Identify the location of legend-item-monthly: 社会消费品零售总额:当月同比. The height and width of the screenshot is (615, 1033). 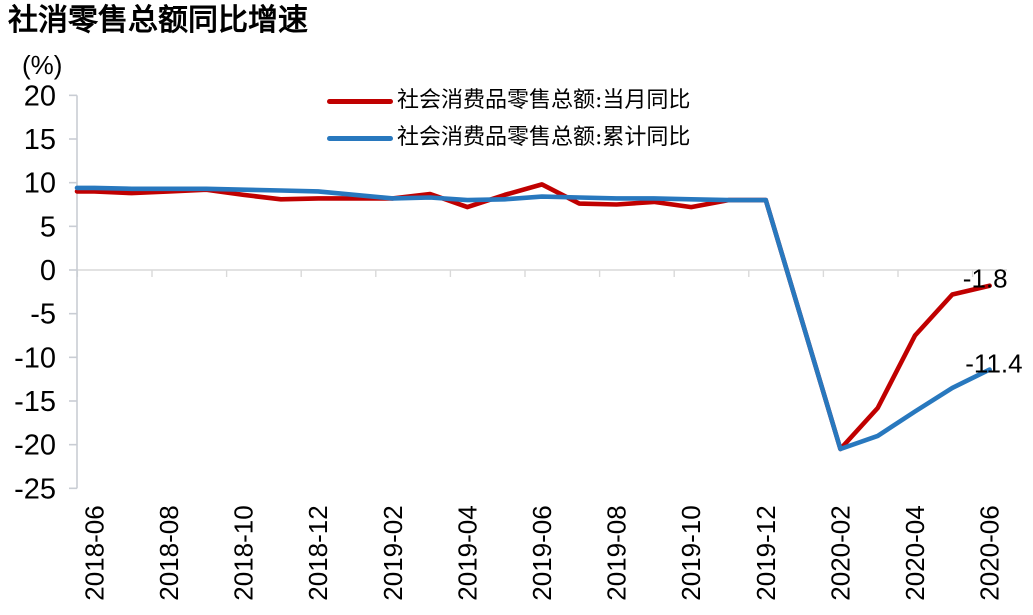
(508, 101).